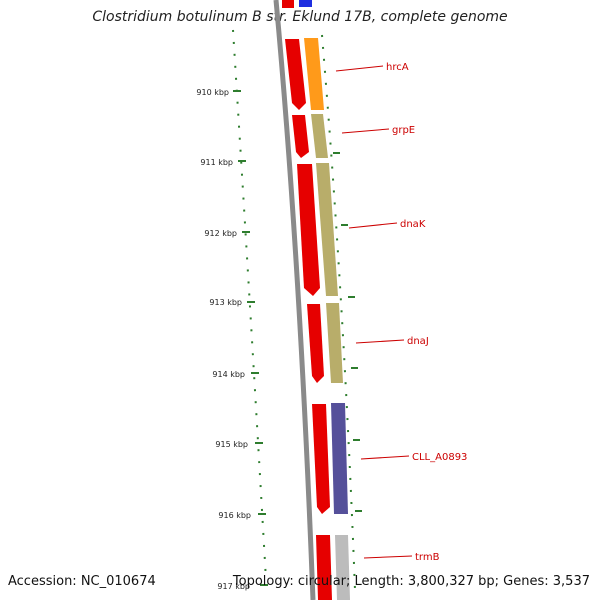 The height and width of the screenshot is (600, 600). Describe the element at coordinates (288, 4) in the screenshot. I see `top-red-feature` at that location.